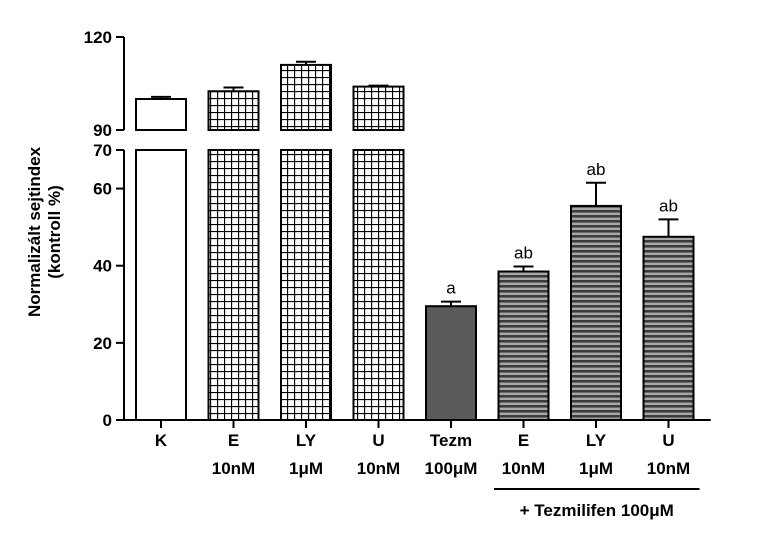 This screenshot has width=767, height=541. I want to click on y-tick-label: 40, so click(102, 266).